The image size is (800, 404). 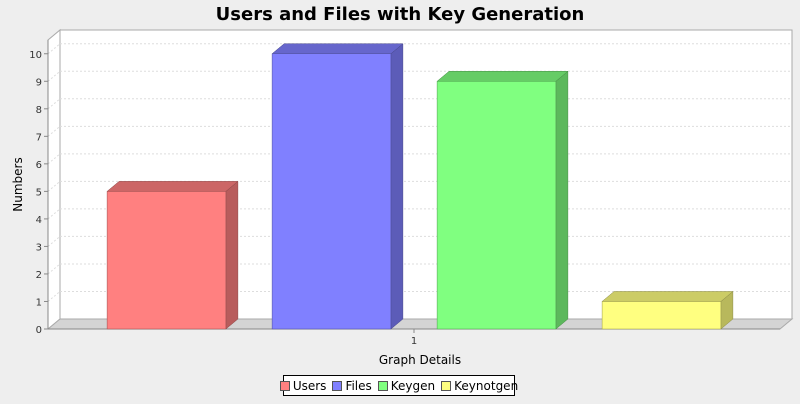 I want to click on legend-label: Users, so click(x=309, y=385).